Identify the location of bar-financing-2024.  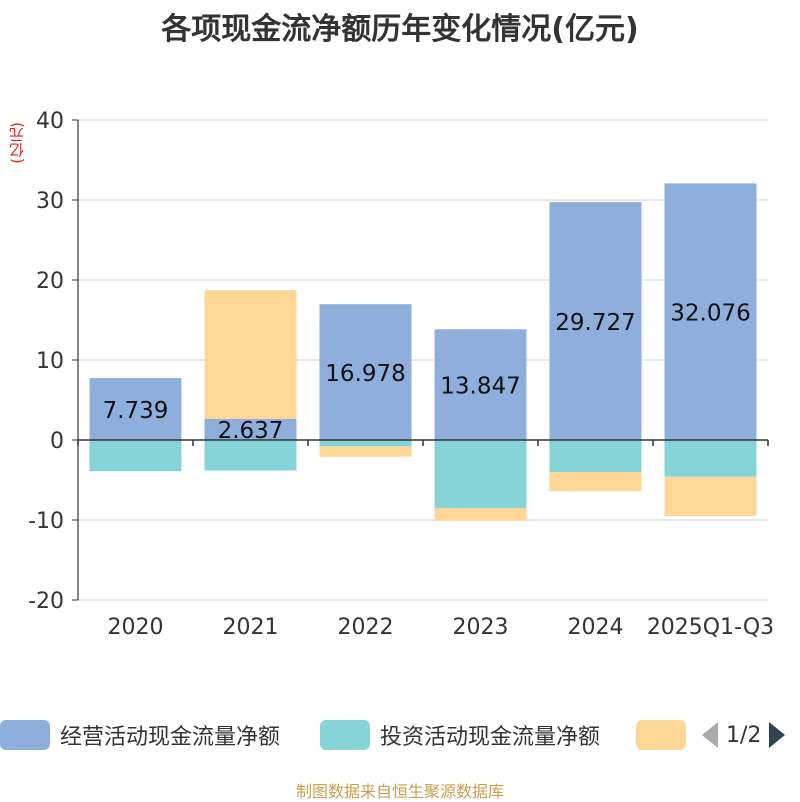
(595, 482).